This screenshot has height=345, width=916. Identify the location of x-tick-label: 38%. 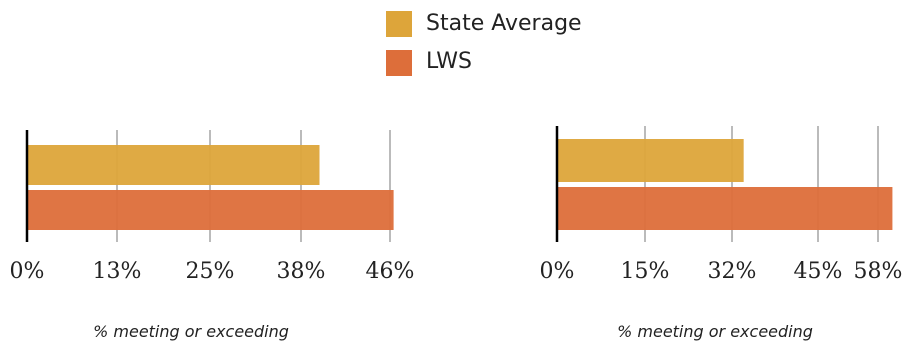
(301, 271).